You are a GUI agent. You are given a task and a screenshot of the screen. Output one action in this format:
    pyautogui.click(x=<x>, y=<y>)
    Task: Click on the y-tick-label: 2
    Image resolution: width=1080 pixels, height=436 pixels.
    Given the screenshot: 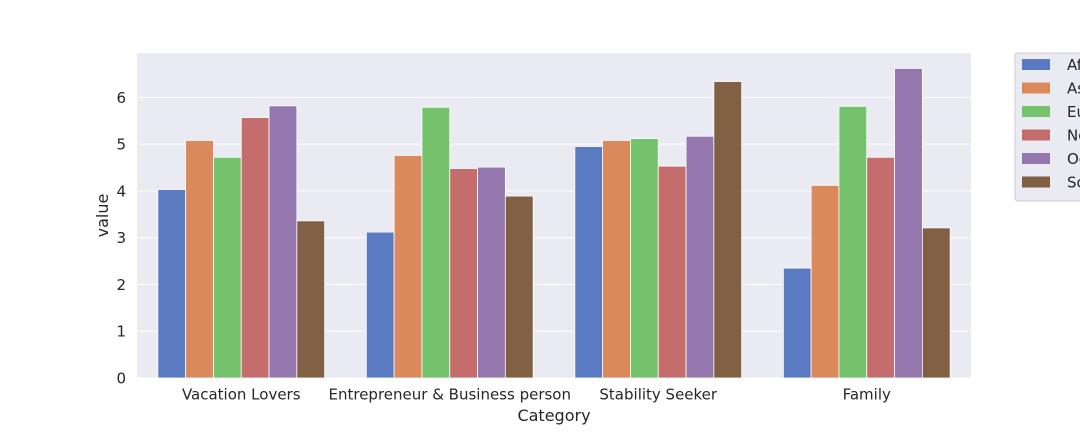 What is the action you would take?
    pyautogui.click(x=121, y=285)
    